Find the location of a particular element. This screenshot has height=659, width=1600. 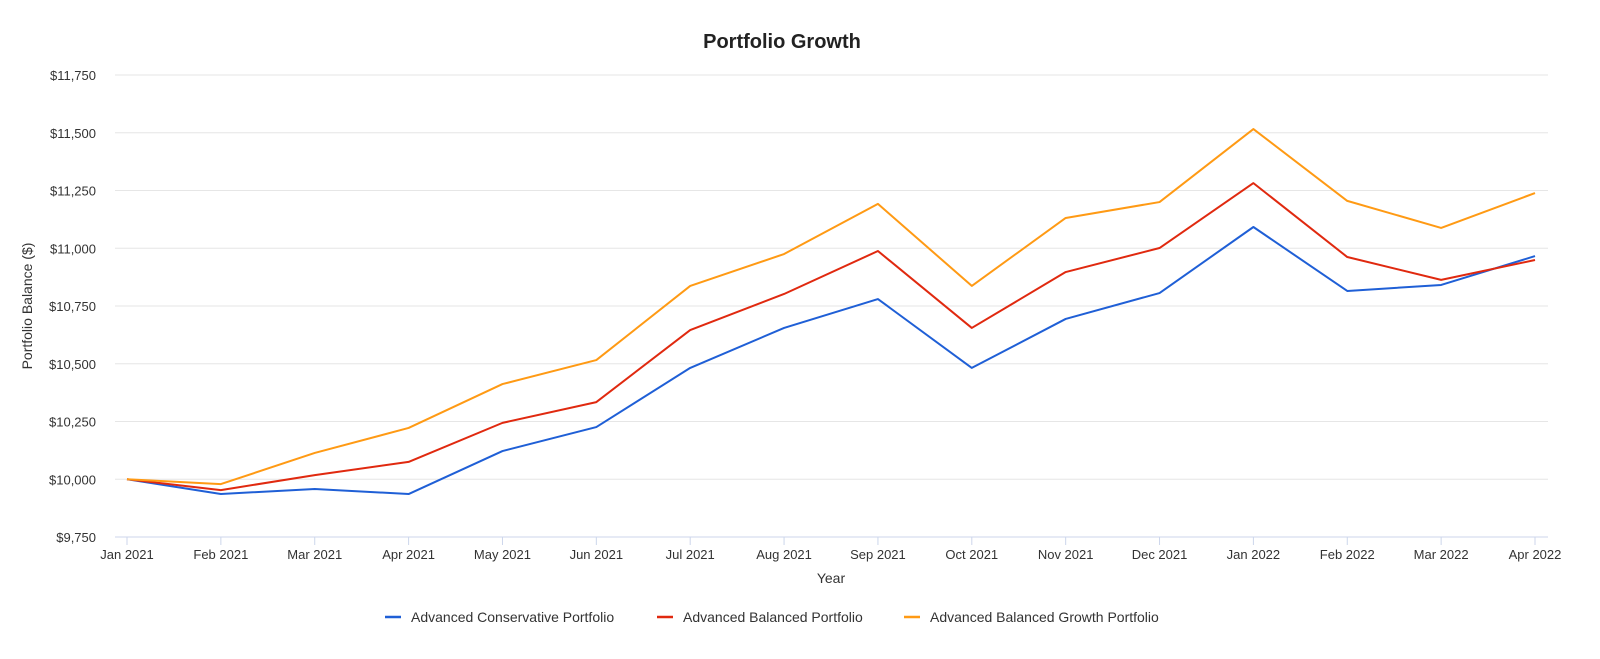

x-tick-label: Jan 2022 is located at coordinates (1254, 554).